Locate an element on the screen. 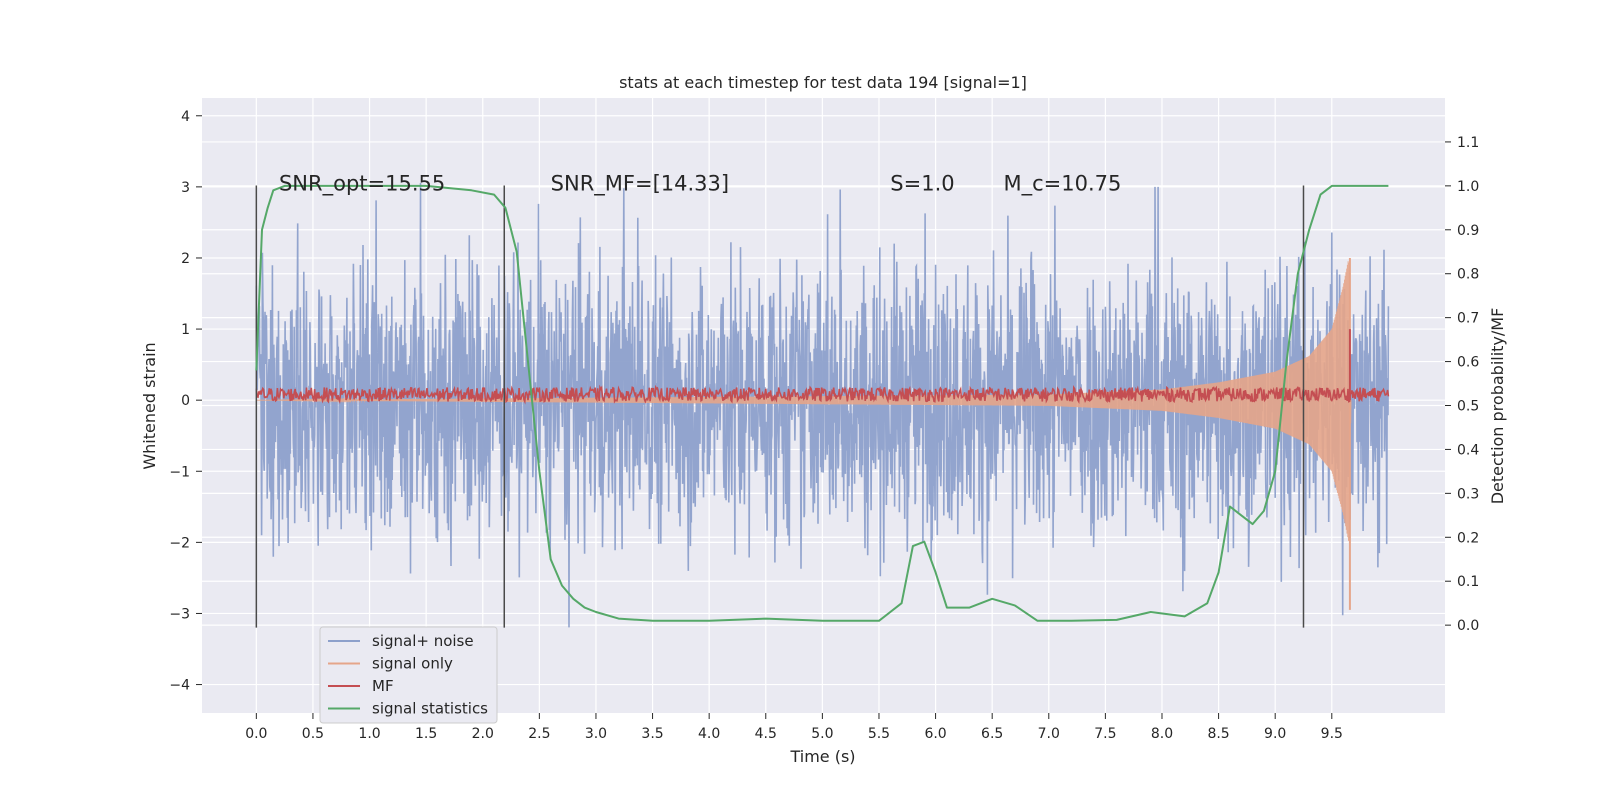 Image resolution: width=1600 pixels, height=800 pixels. y-right-tick-label: 0.2 is located at coordinates (1468, 538).